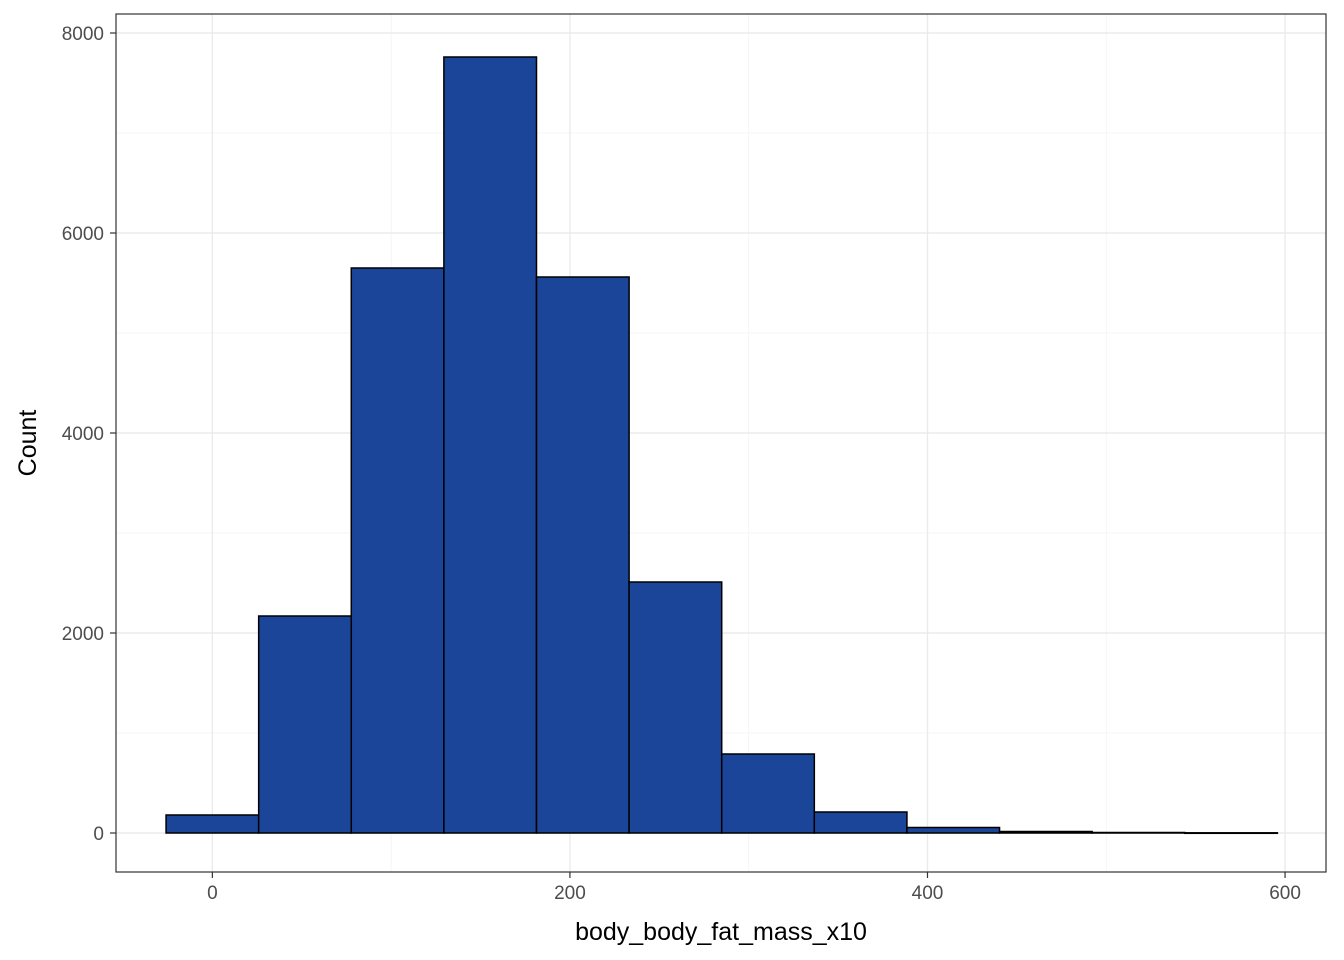 Image resolution: width=1344 pixels, height=960 pixels. I want to click on x-tick-label: 600, so click(1285, 893).